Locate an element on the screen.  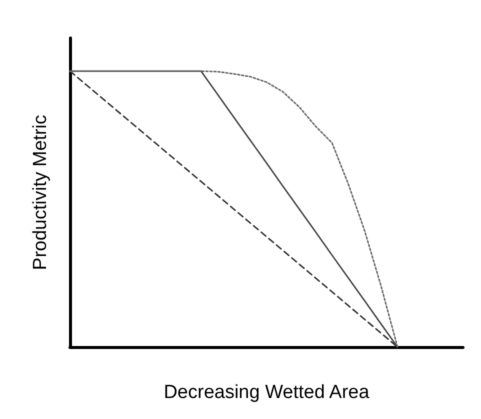
x-axis-title: Decreasing Wetted Area is located at coordinates (267, 392).